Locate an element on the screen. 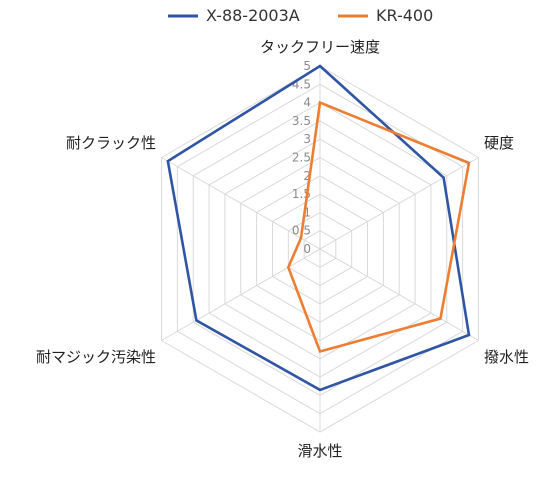 This screenshot has width=550, height=486. axis-label: 撥水性 is located at coordinates (506, 357).